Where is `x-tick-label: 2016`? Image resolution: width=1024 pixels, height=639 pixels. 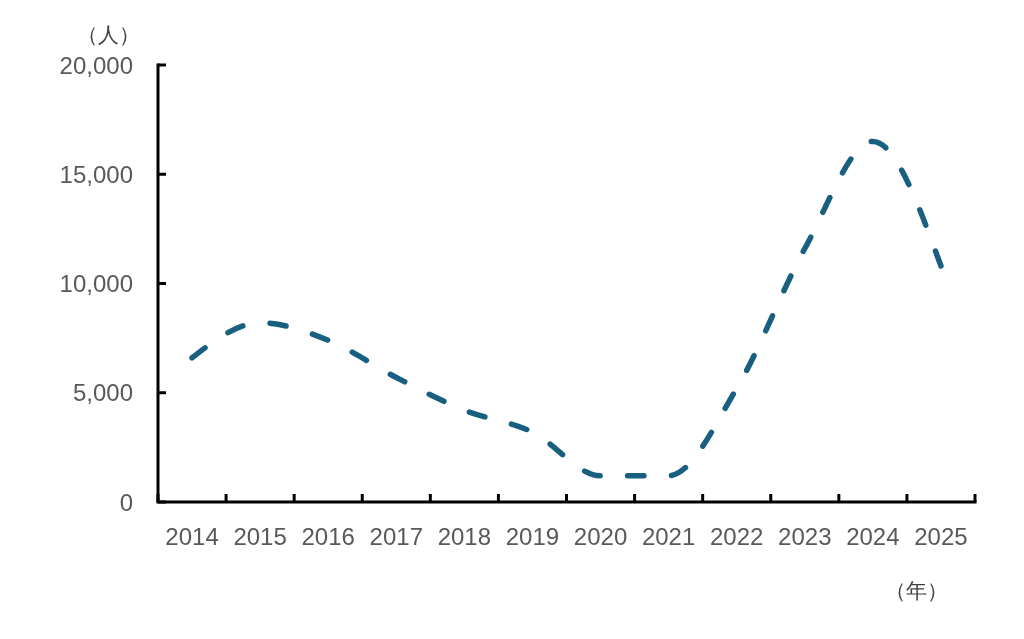
x-tick-label: 2016 is located at coordinates (328, 536).